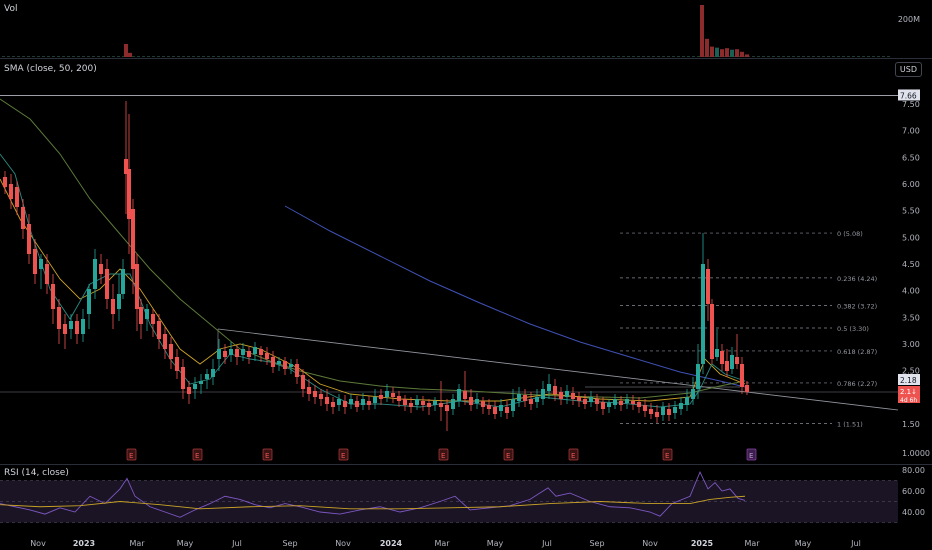 This screenshot has height=550, width=932. I want to click on rsi-chart: 80.00 60.00 40.00, so click(466, 500).